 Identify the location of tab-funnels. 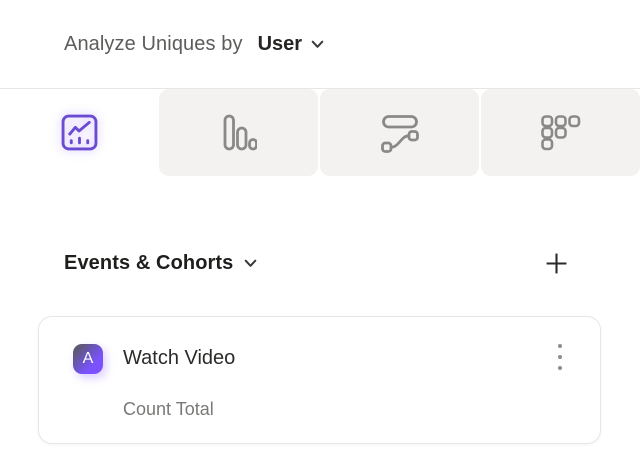
(238, 132).